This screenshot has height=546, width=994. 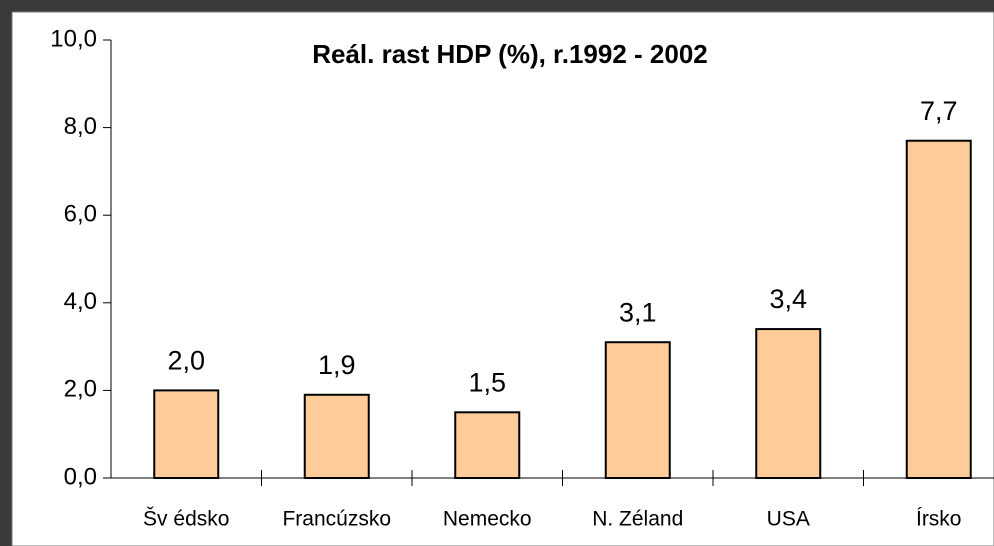 I want to click on y-tick-label: 6,0, so click(x=80, y=214).